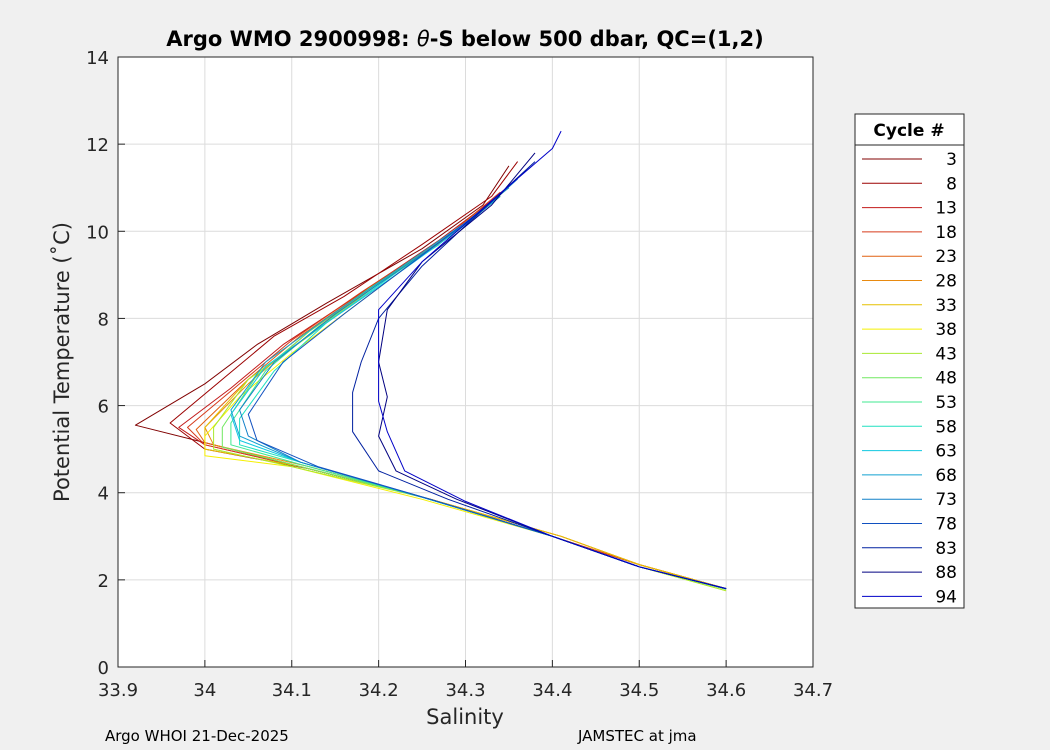 The height and width of the screenshot is (750, 1050). I want to click on legend-title: Cycle #, so click(908, 131).